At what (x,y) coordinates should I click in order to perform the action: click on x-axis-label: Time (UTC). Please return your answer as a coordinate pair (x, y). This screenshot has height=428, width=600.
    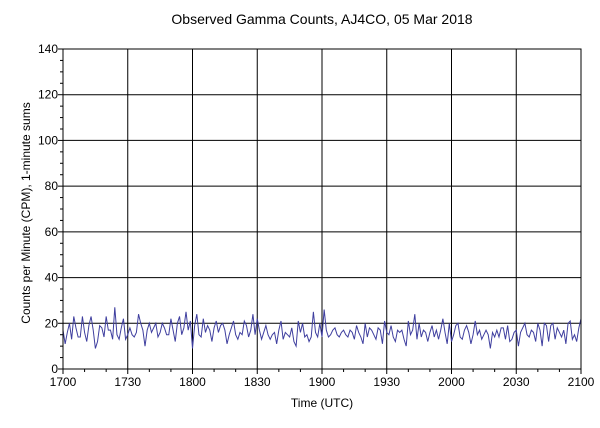
    Looking at the image, I should click on (322, 403).